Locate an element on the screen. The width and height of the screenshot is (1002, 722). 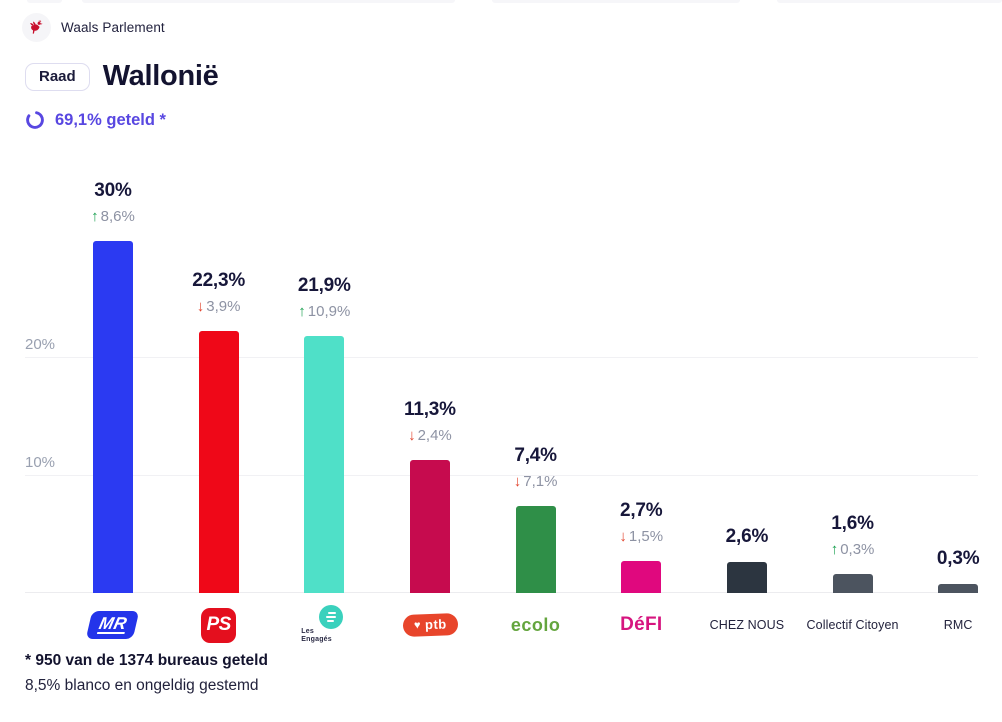
party-logo-cell-defi: DéFI is located at coordinates (641, 625).